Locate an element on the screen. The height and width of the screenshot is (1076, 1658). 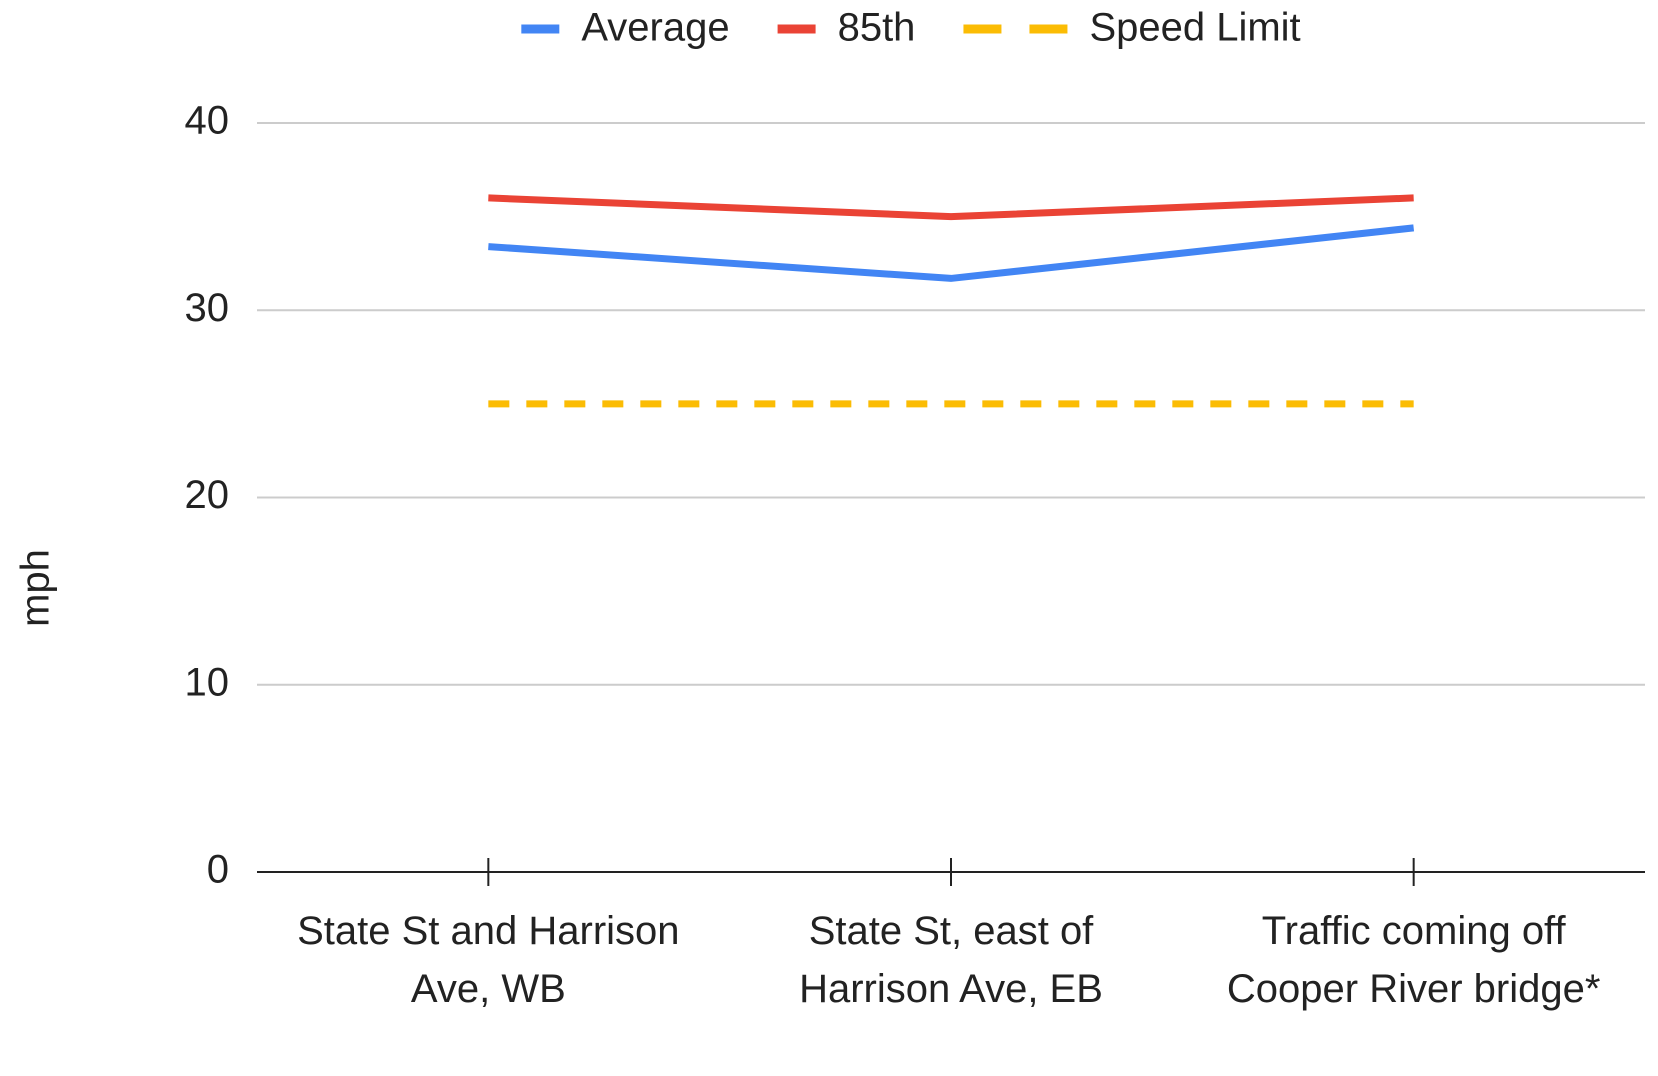
x-tick-label: State St and Harrison Ave, WB is located at coordinates (488, 960).